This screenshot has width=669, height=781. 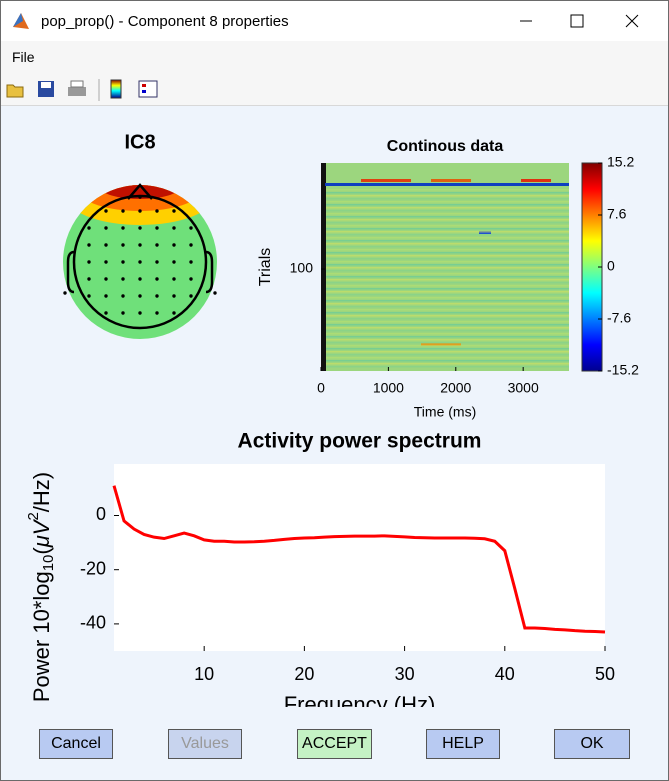 What do you see at coordinates (21, 21) in the screenshot?
I see `app-icon` at bounding box center [21, 21].